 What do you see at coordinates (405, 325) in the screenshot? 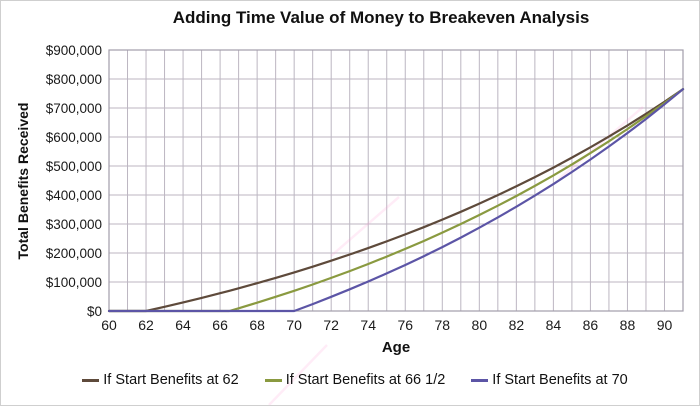
I see `x-tick-label: 76` at bounding box center [405, 325].